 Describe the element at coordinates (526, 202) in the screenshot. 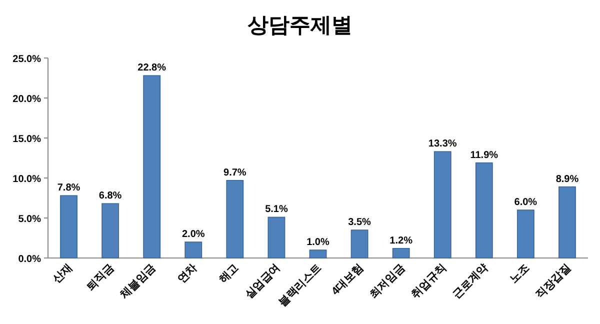

I see `data-label: 6.0%` at that location.